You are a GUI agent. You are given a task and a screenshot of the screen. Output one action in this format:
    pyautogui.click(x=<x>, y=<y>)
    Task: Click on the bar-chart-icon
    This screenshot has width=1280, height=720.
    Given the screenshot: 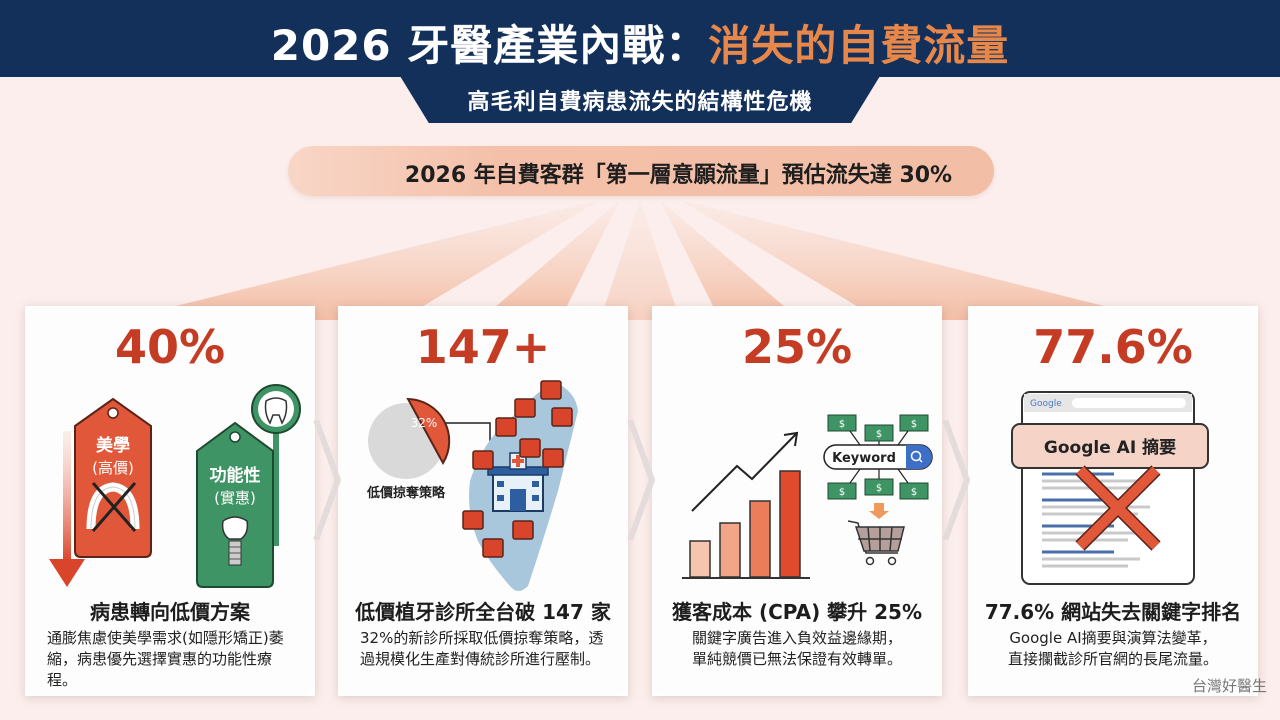 What is the action you would take?
    pyautogui.click(x=746, y=524)
    